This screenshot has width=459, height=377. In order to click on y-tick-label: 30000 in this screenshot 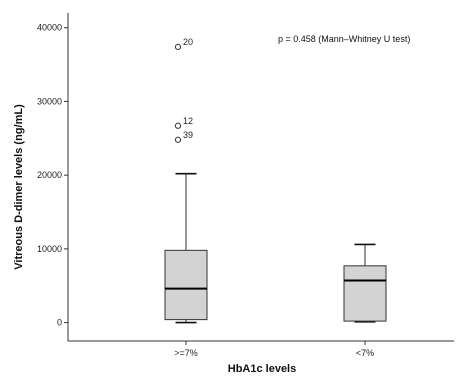, I will do `click(49, 101)`.